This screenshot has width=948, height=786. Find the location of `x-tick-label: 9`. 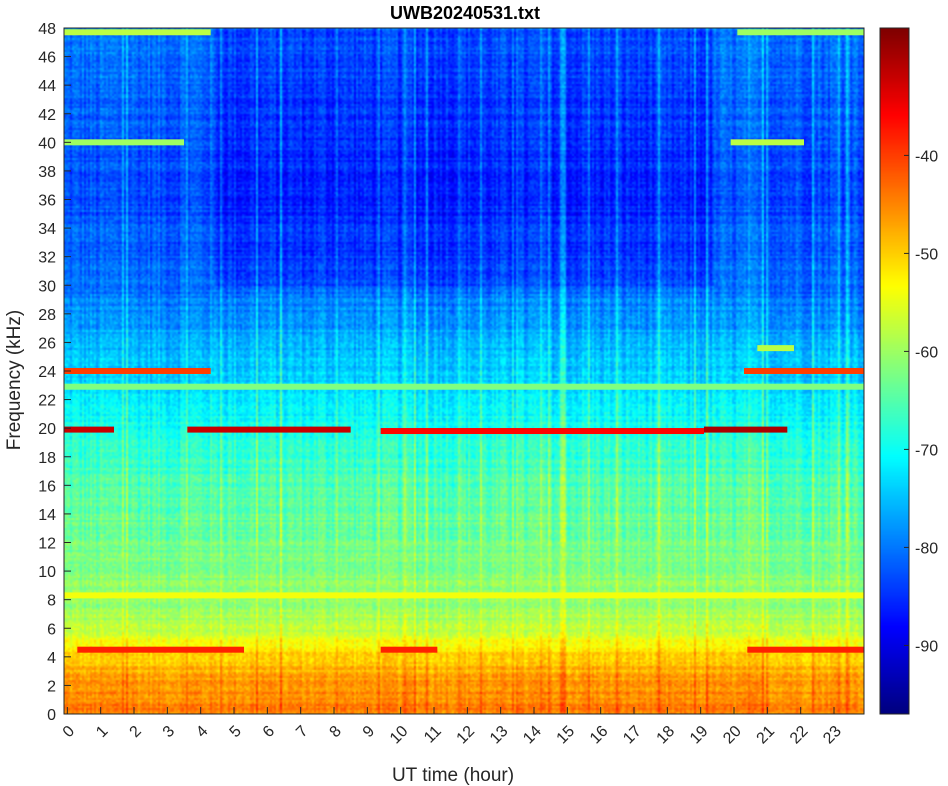

x-tick-label: 9 is located at coordinates (369, 732).